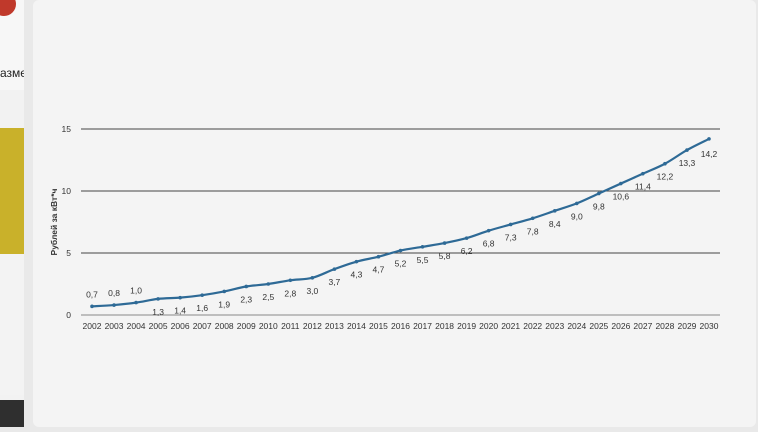 The image size is (758, 432). What do you see at coordinates (599, 206) in the screenshot?
I see `data-label: 9,8` at bounding box center [599, 206].